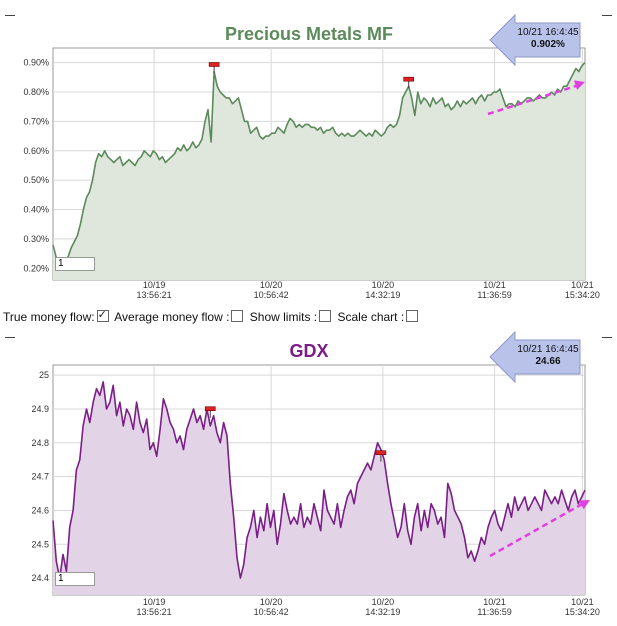  What do you see at coordinates (40, 510) in the screenshot?
I see `y-tick-label: 24.6` at bounding box center [40, 510].